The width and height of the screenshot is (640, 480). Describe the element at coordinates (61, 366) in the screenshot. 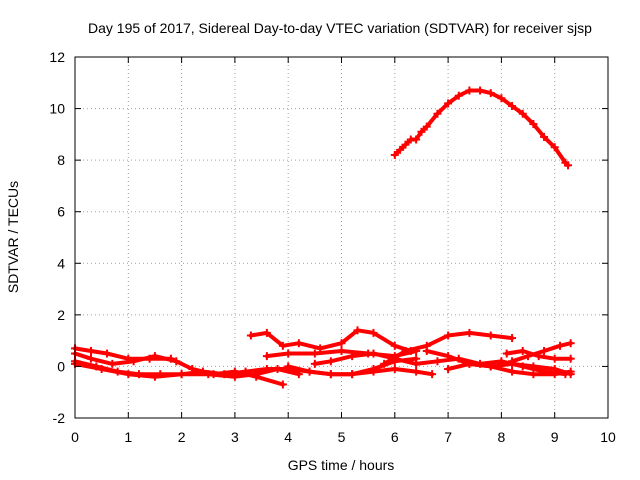

I see `y-tick-label: 0` at that location.